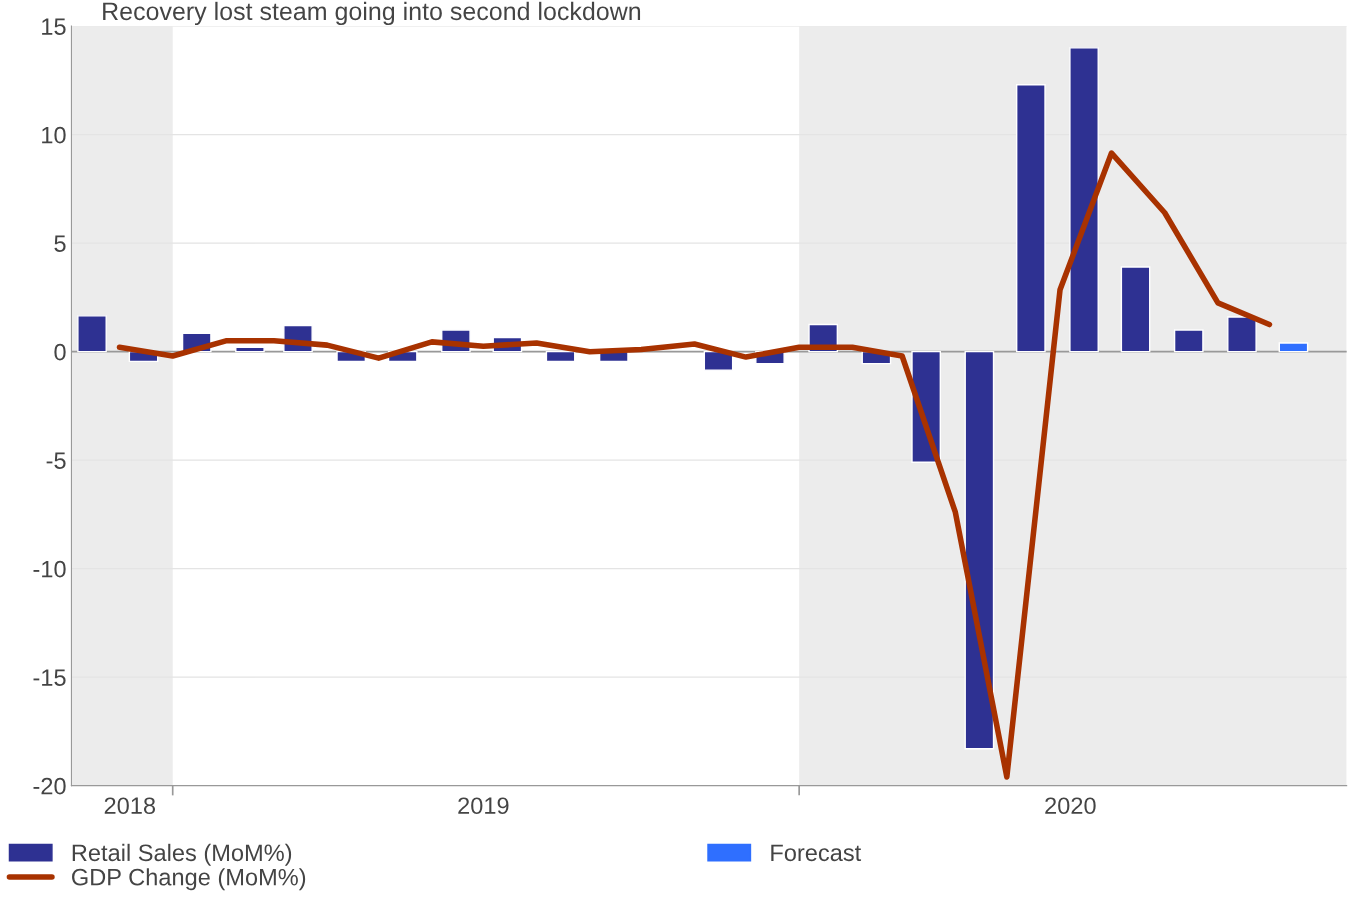  I want to click on y-tick-label: -10, so click(49, 569).